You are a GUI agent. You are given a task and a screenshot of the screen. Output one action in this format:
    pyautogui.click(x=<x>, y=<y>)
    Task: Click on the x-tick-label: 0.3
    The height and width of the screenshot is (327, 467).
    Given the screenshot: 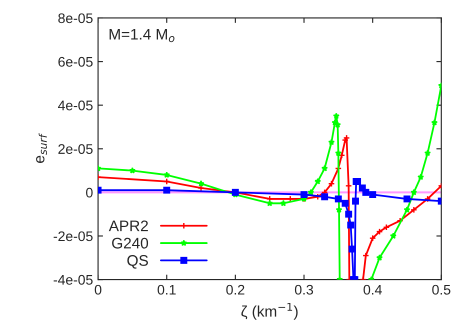 What is the action you would take?
    pyautogui.click(x=304, y=289)
    